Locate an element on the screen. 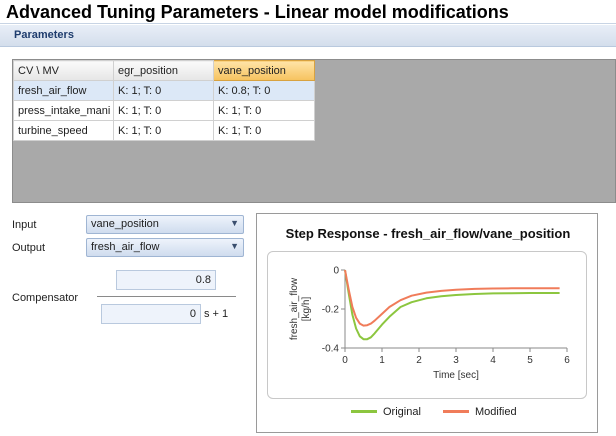  table-row: press_intake_mani K: 1; T: 0 K: 1; T: 0 is located at coordinates (164, 110).